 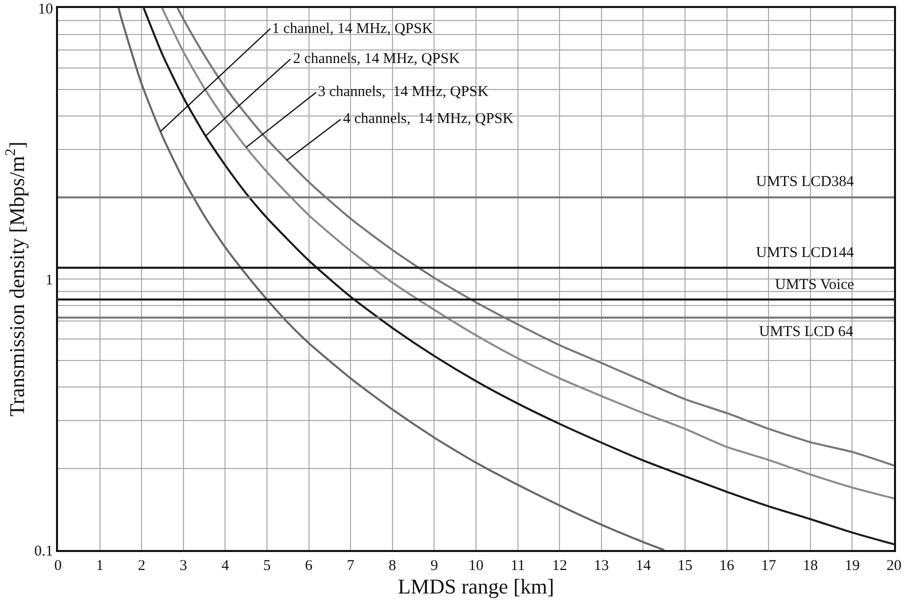 I want to click on x-tick-label: 0, so click(x=58, y=566).